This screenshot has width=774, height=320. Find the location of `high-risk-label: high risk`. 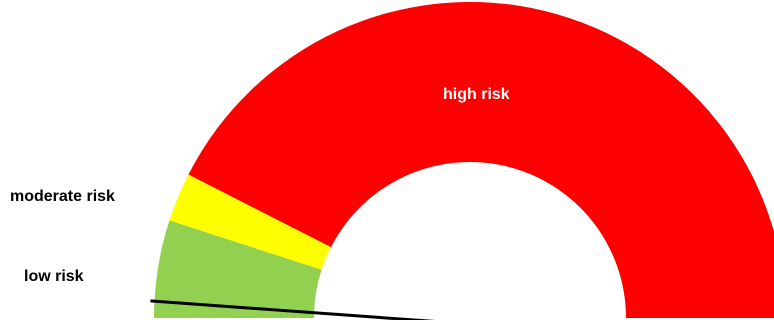

high-risk-label: high risk is located at coordinates (476, 94).